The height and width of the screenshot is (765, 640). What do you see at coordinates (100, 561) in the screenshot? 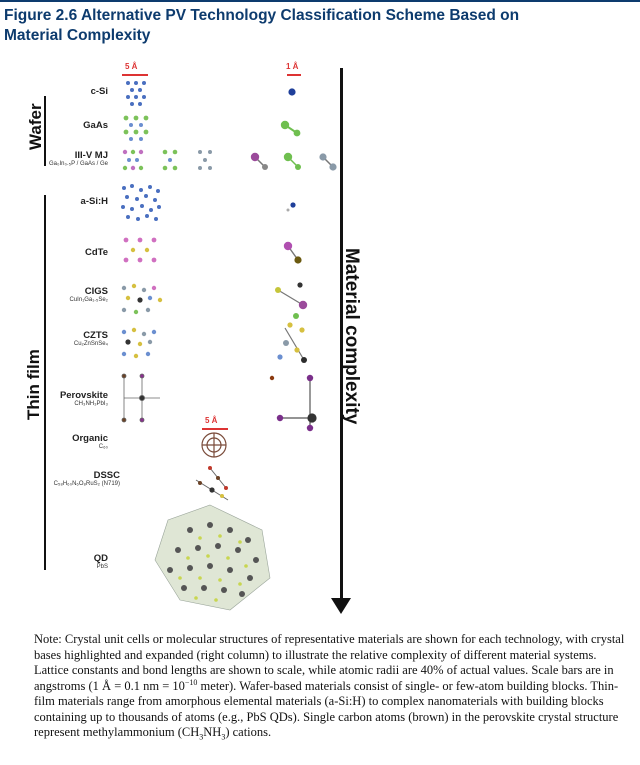
I see `material-label-qd: QD PbS` at bounding box center [100, 561].